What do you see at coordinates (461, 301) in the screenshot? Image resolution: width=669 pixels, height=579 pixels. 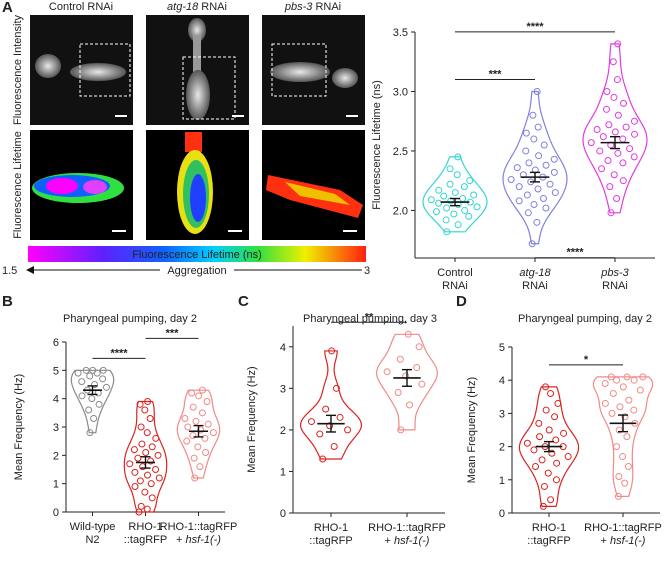 I see `panel-letter: D` at bounding box center [461, 301].